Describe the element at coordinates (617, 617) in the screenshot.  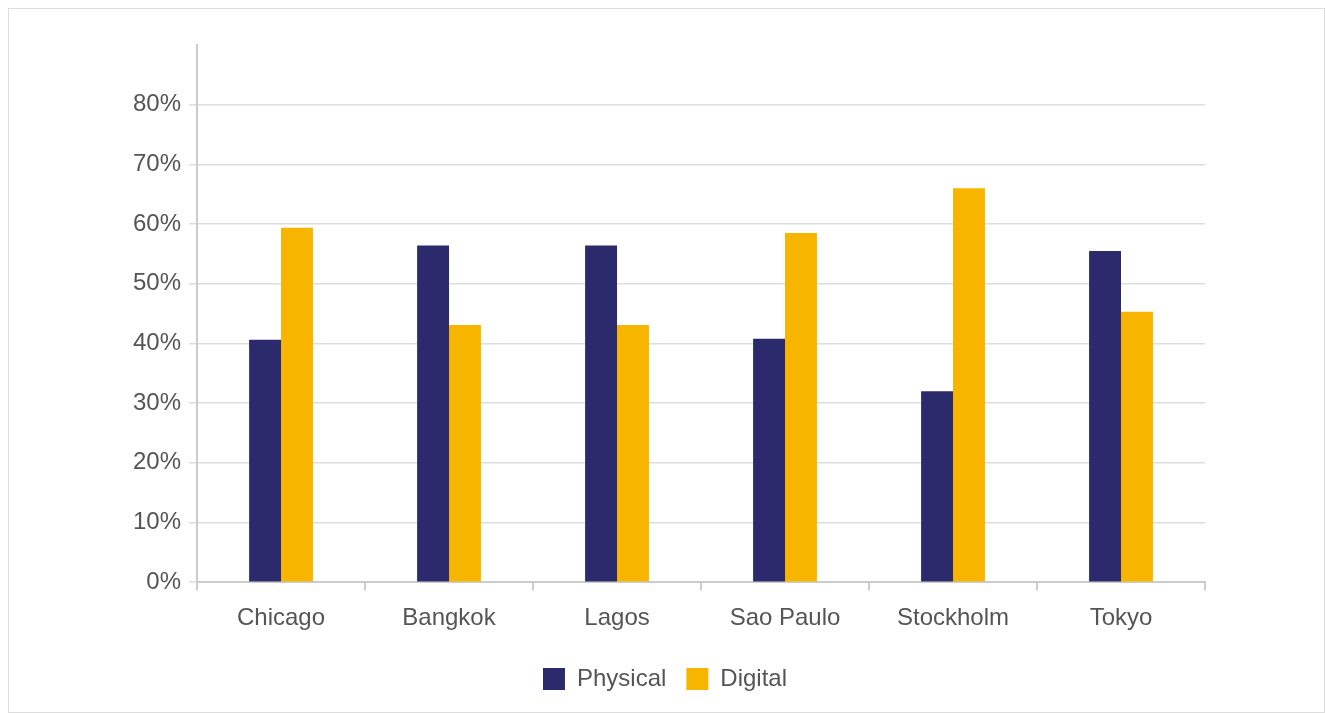
I see `x-tick-label: Lagos` at that location.